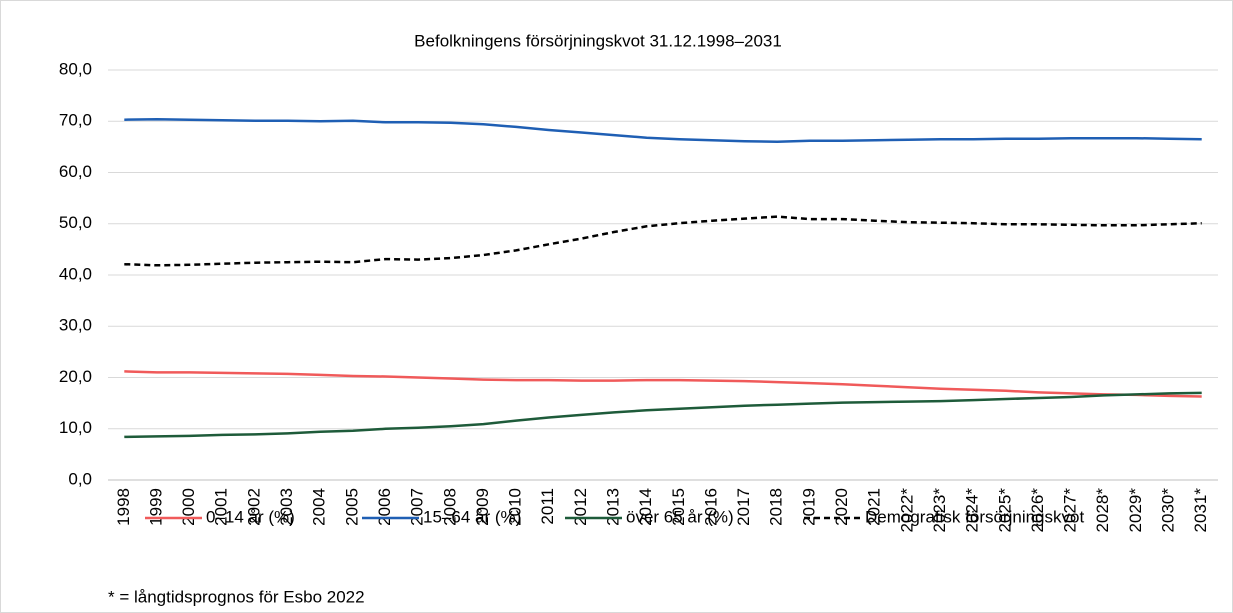 This screenshot has width=1233, height=613. Describe the element at coordinates (1070, 510) in the screenshot. I see `x-tick-label: 2027*` at that location.